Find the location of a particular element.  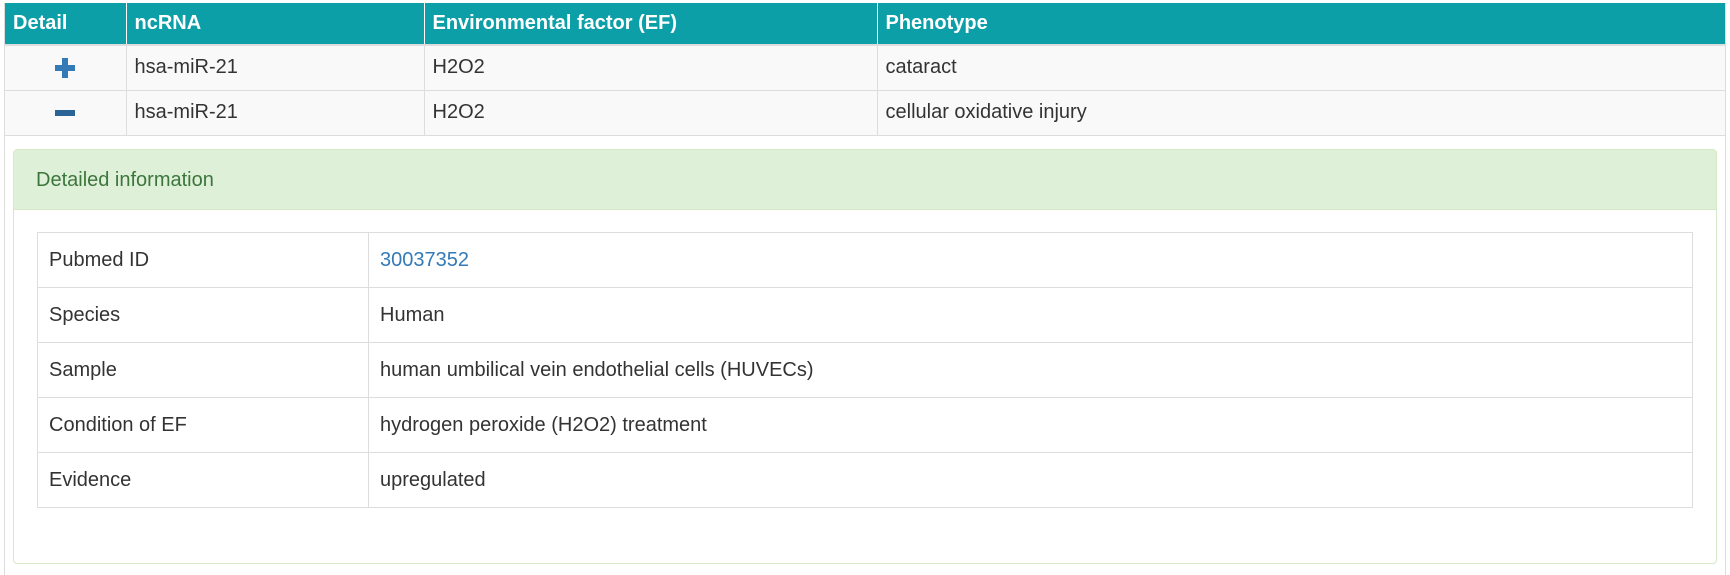

detail-value: upregulated is located at coordinates (1030, 480).